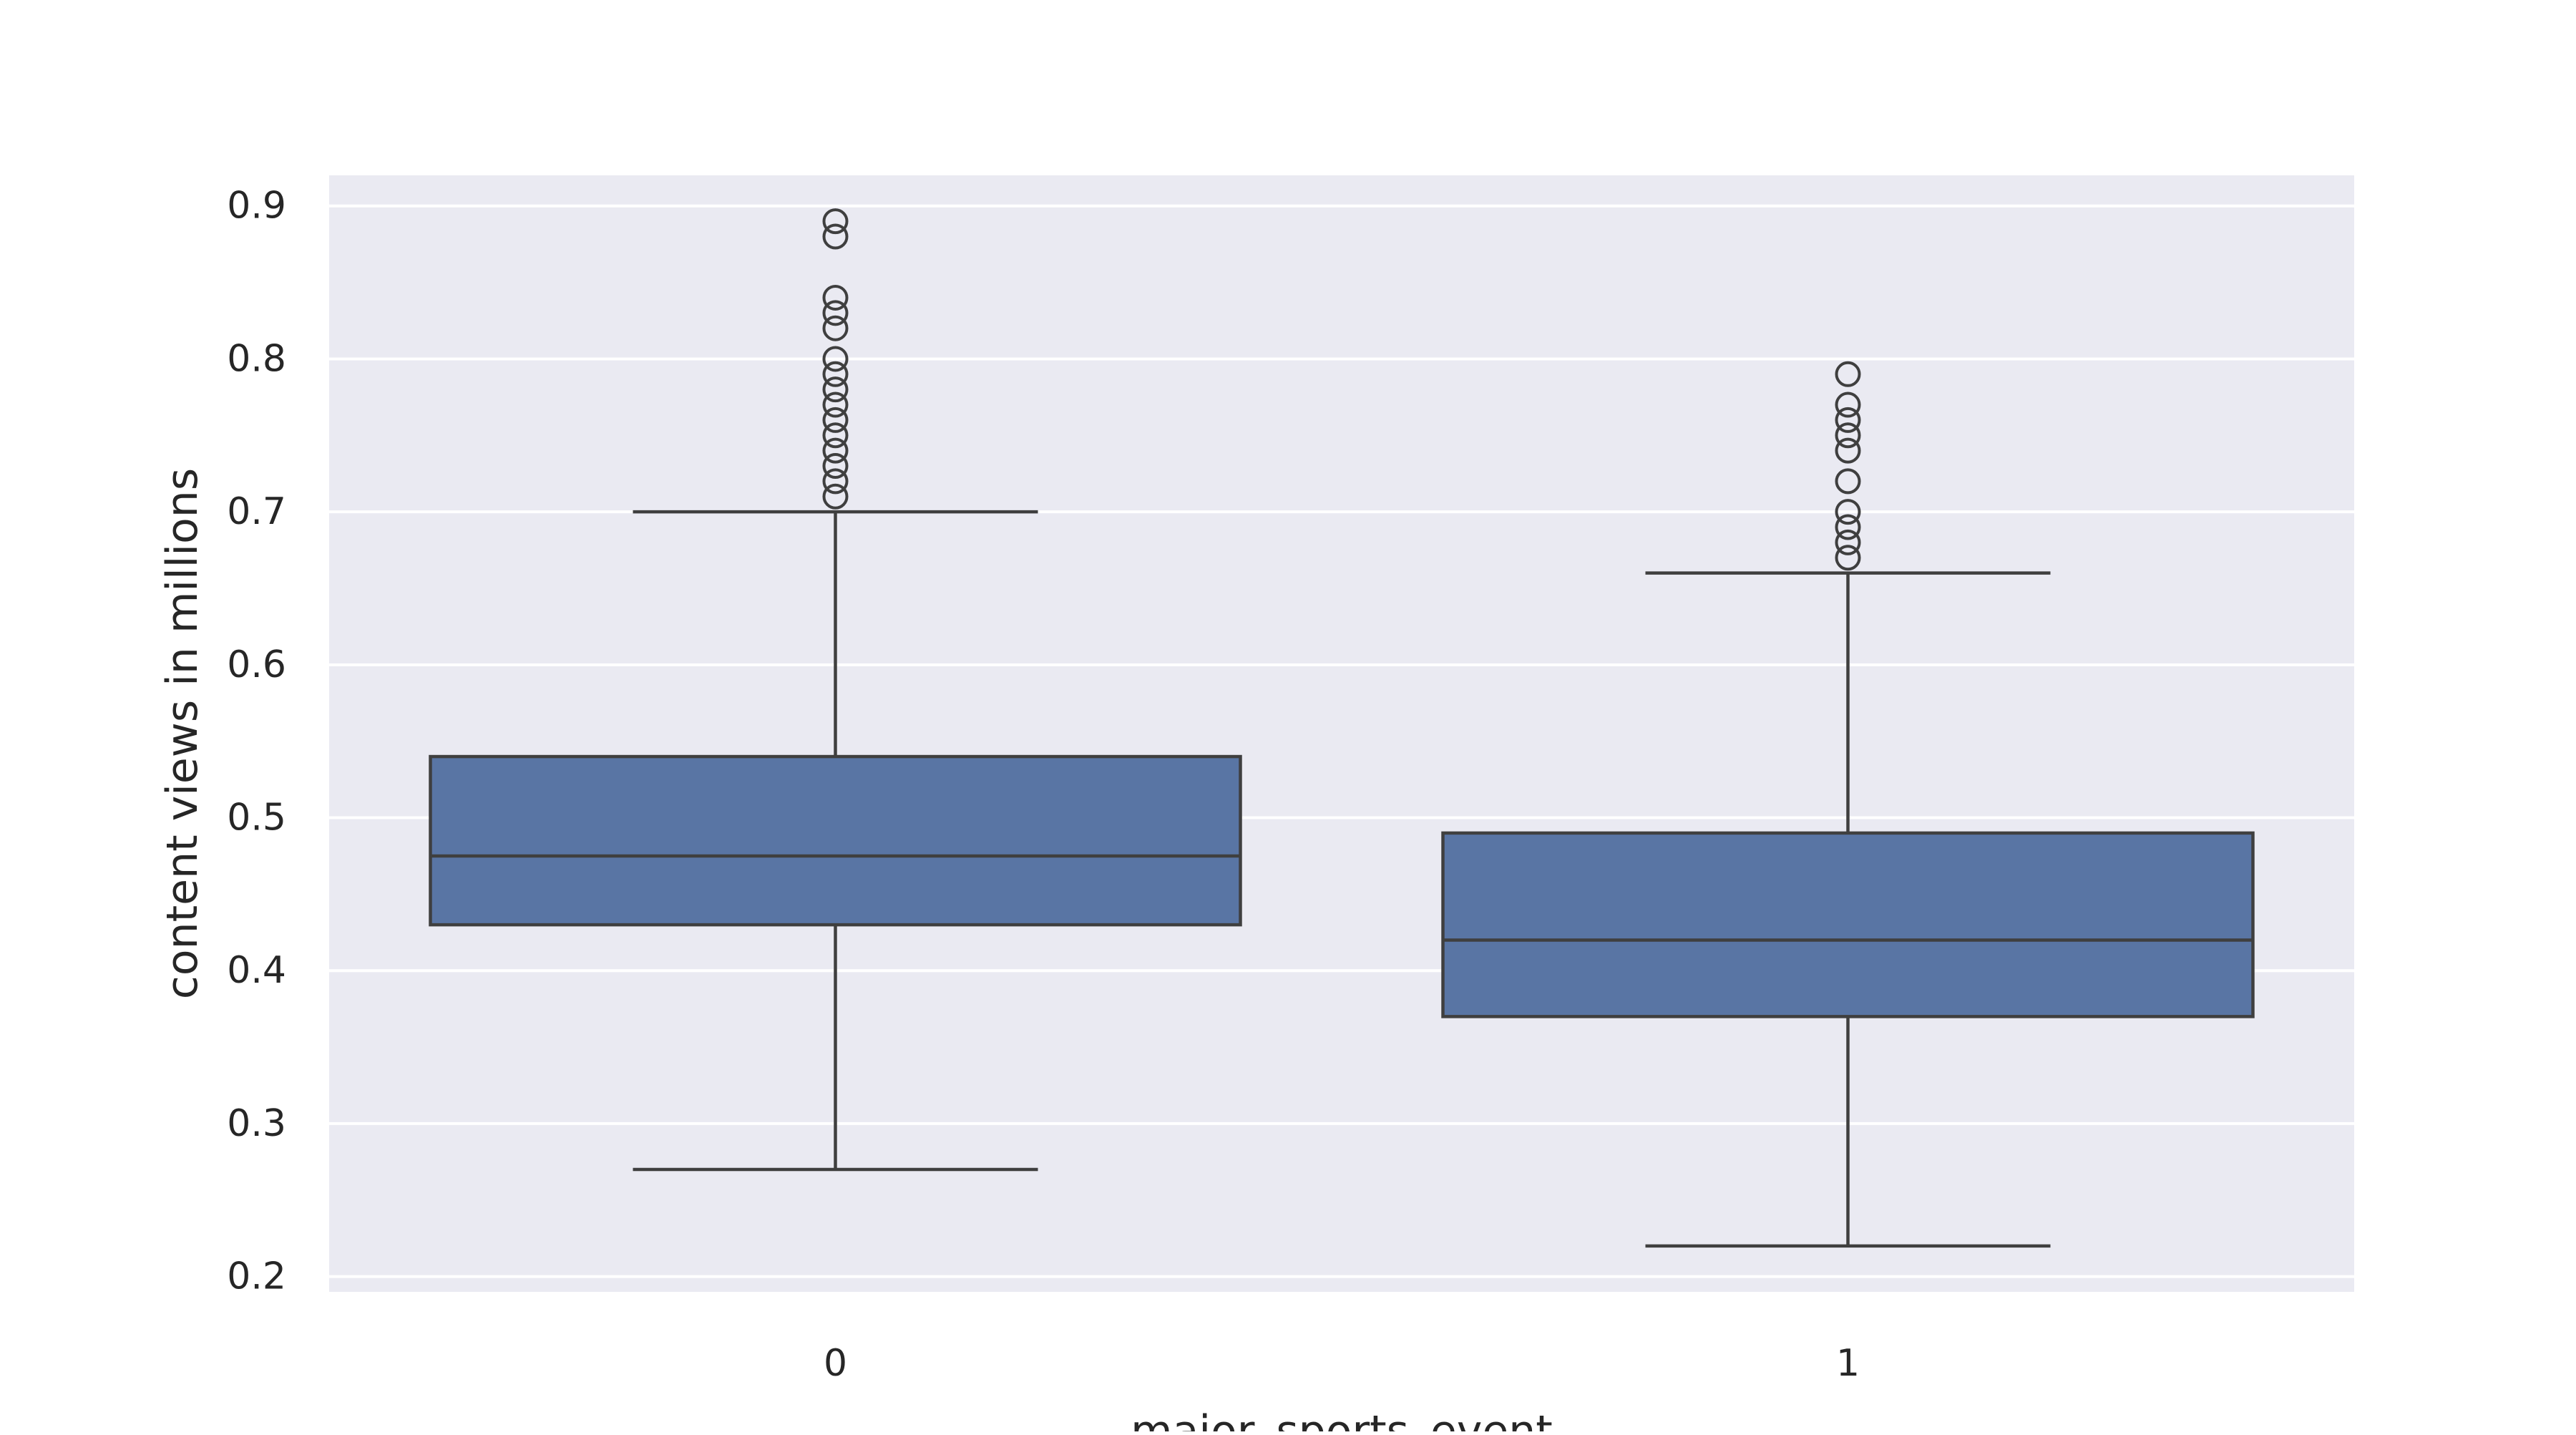 The width and height of the screenshot is (2576, 1435). I want to click on y-axis-label: content views in millions, so click(182, 733).